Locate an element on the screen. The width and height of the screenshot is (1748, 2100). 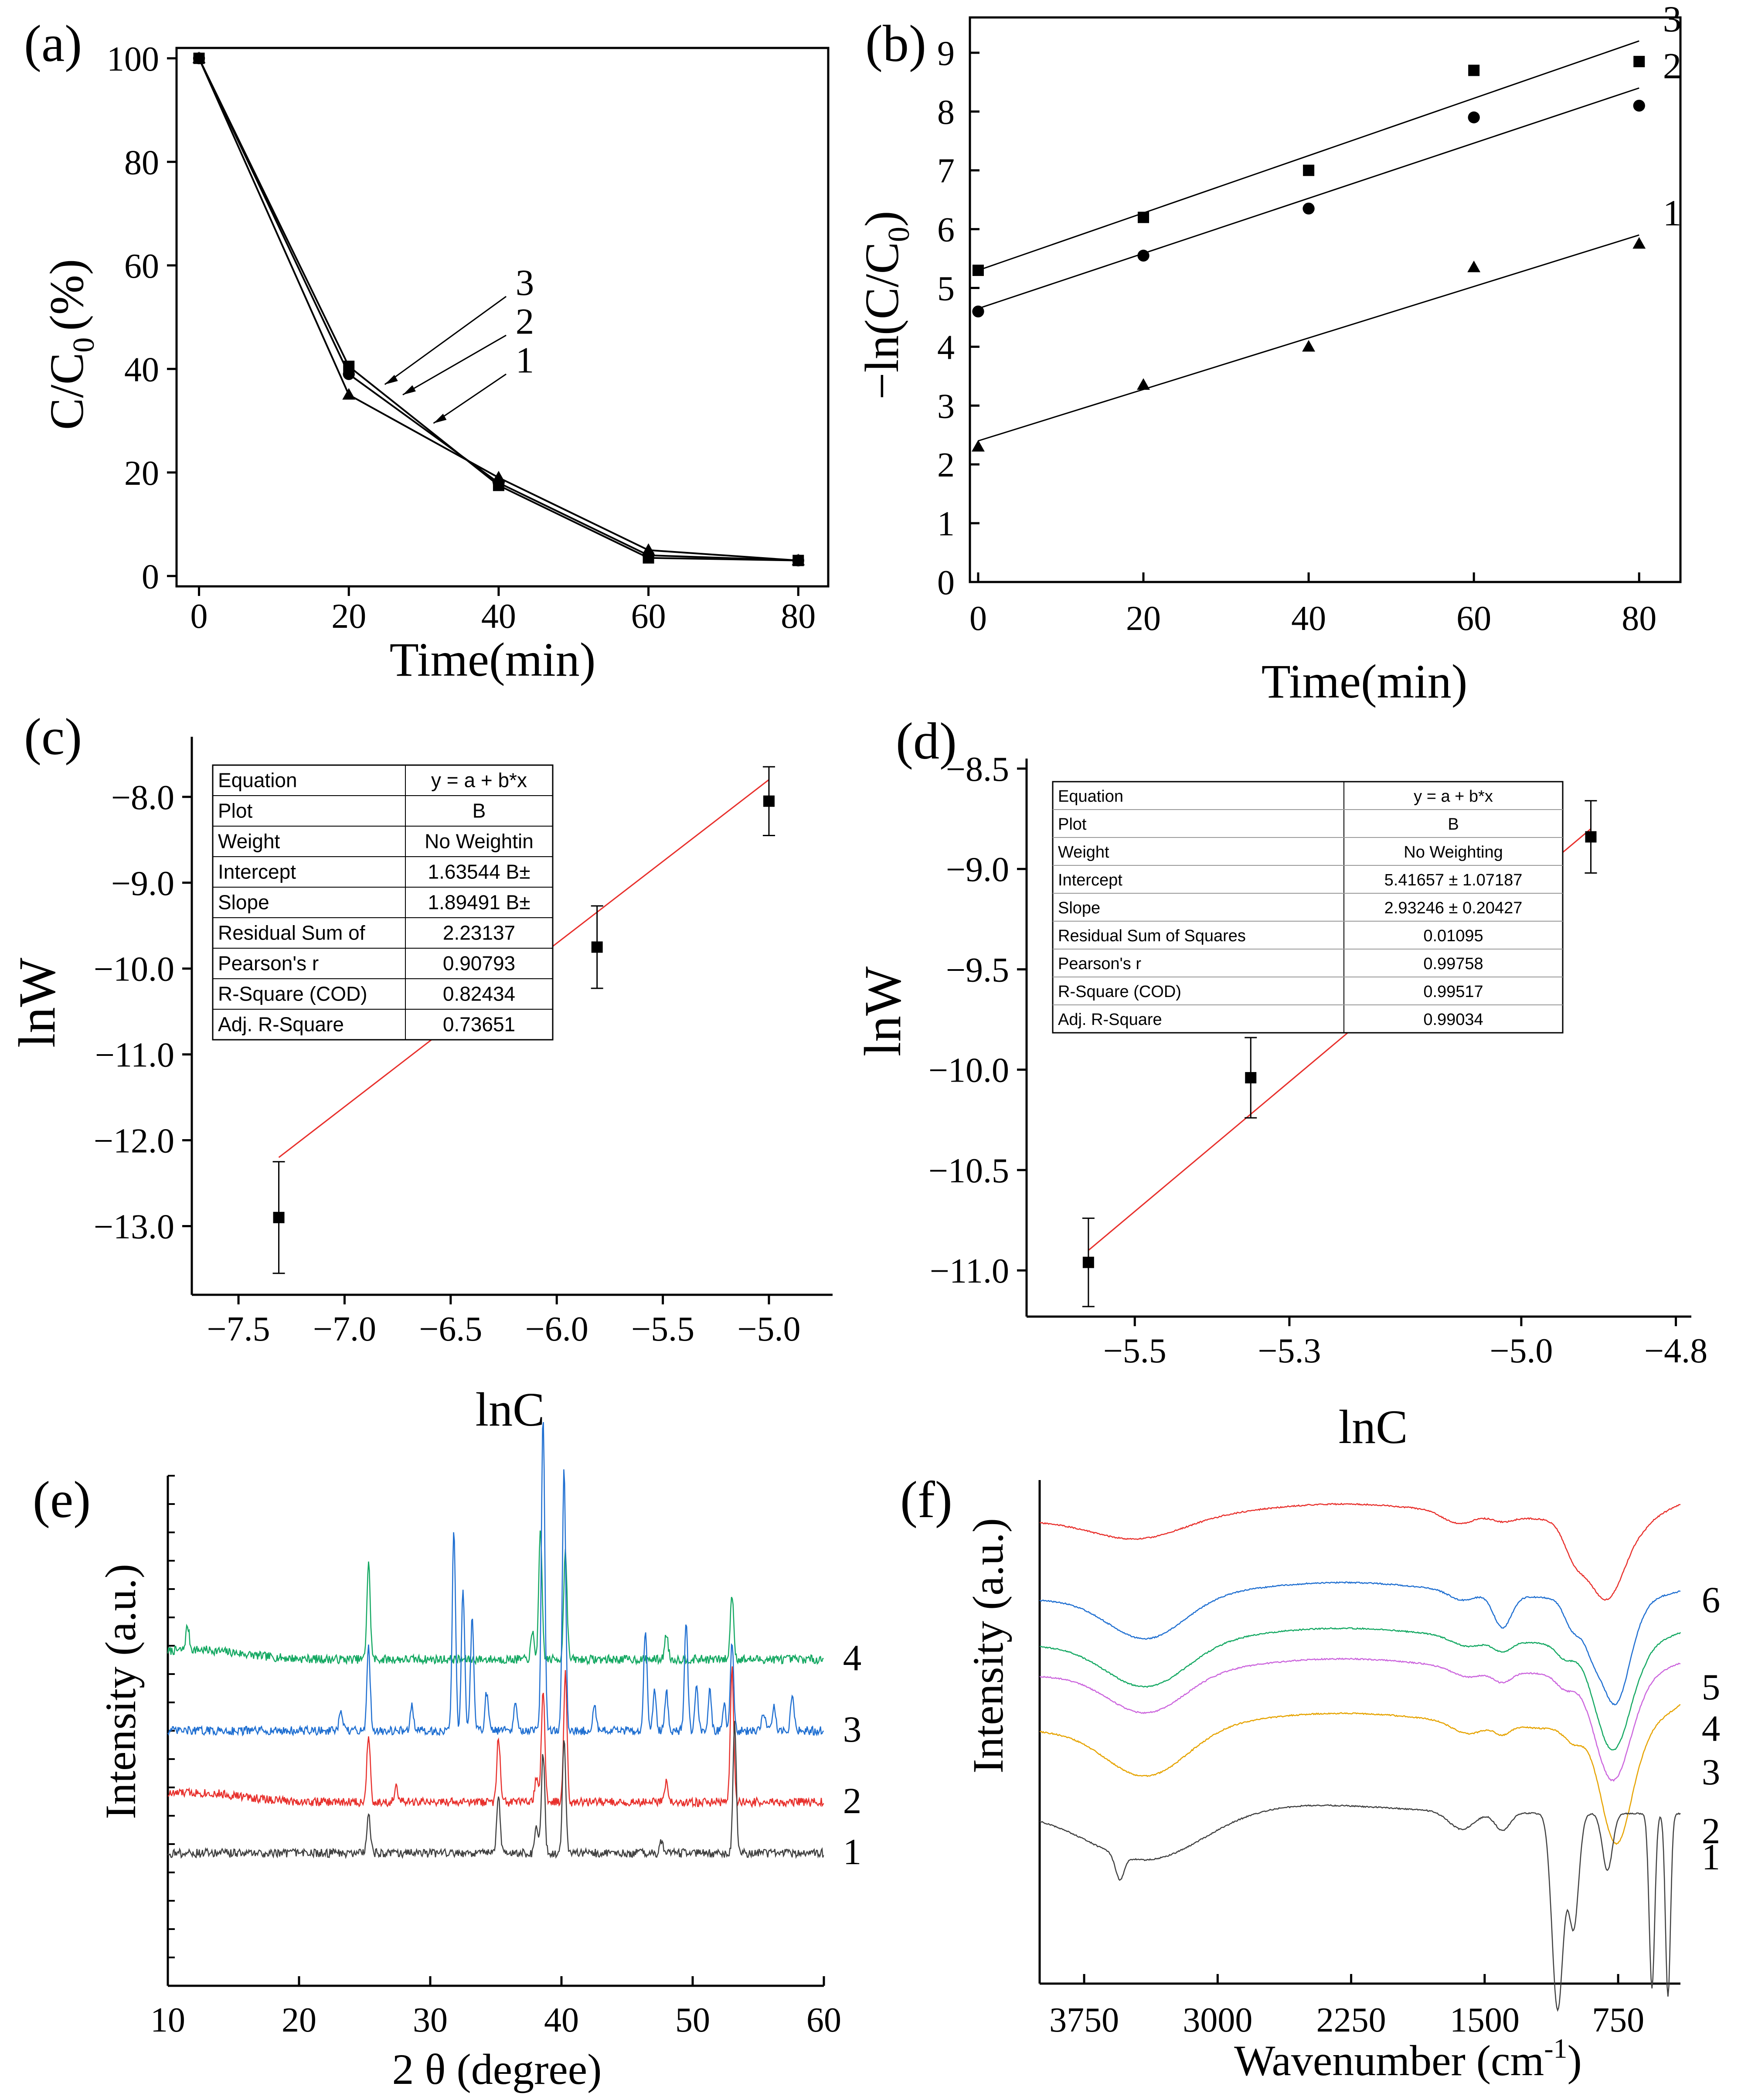
panel-c-fit-table-value: 0.82434 is located at coordinates (479, 993).